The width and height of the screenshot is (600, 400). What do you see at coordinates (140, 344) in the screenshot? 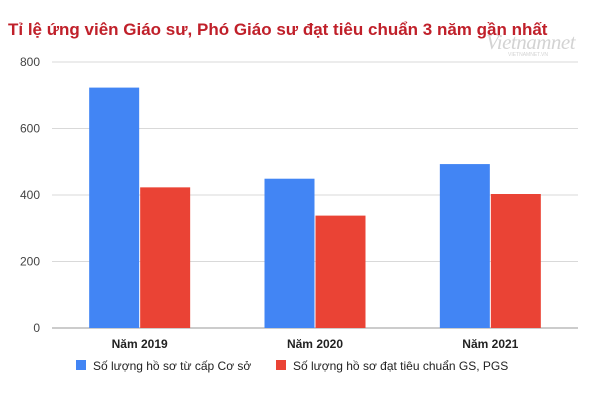
I see `x-category-label: Năm 2019` at bounding box center [140, 344].